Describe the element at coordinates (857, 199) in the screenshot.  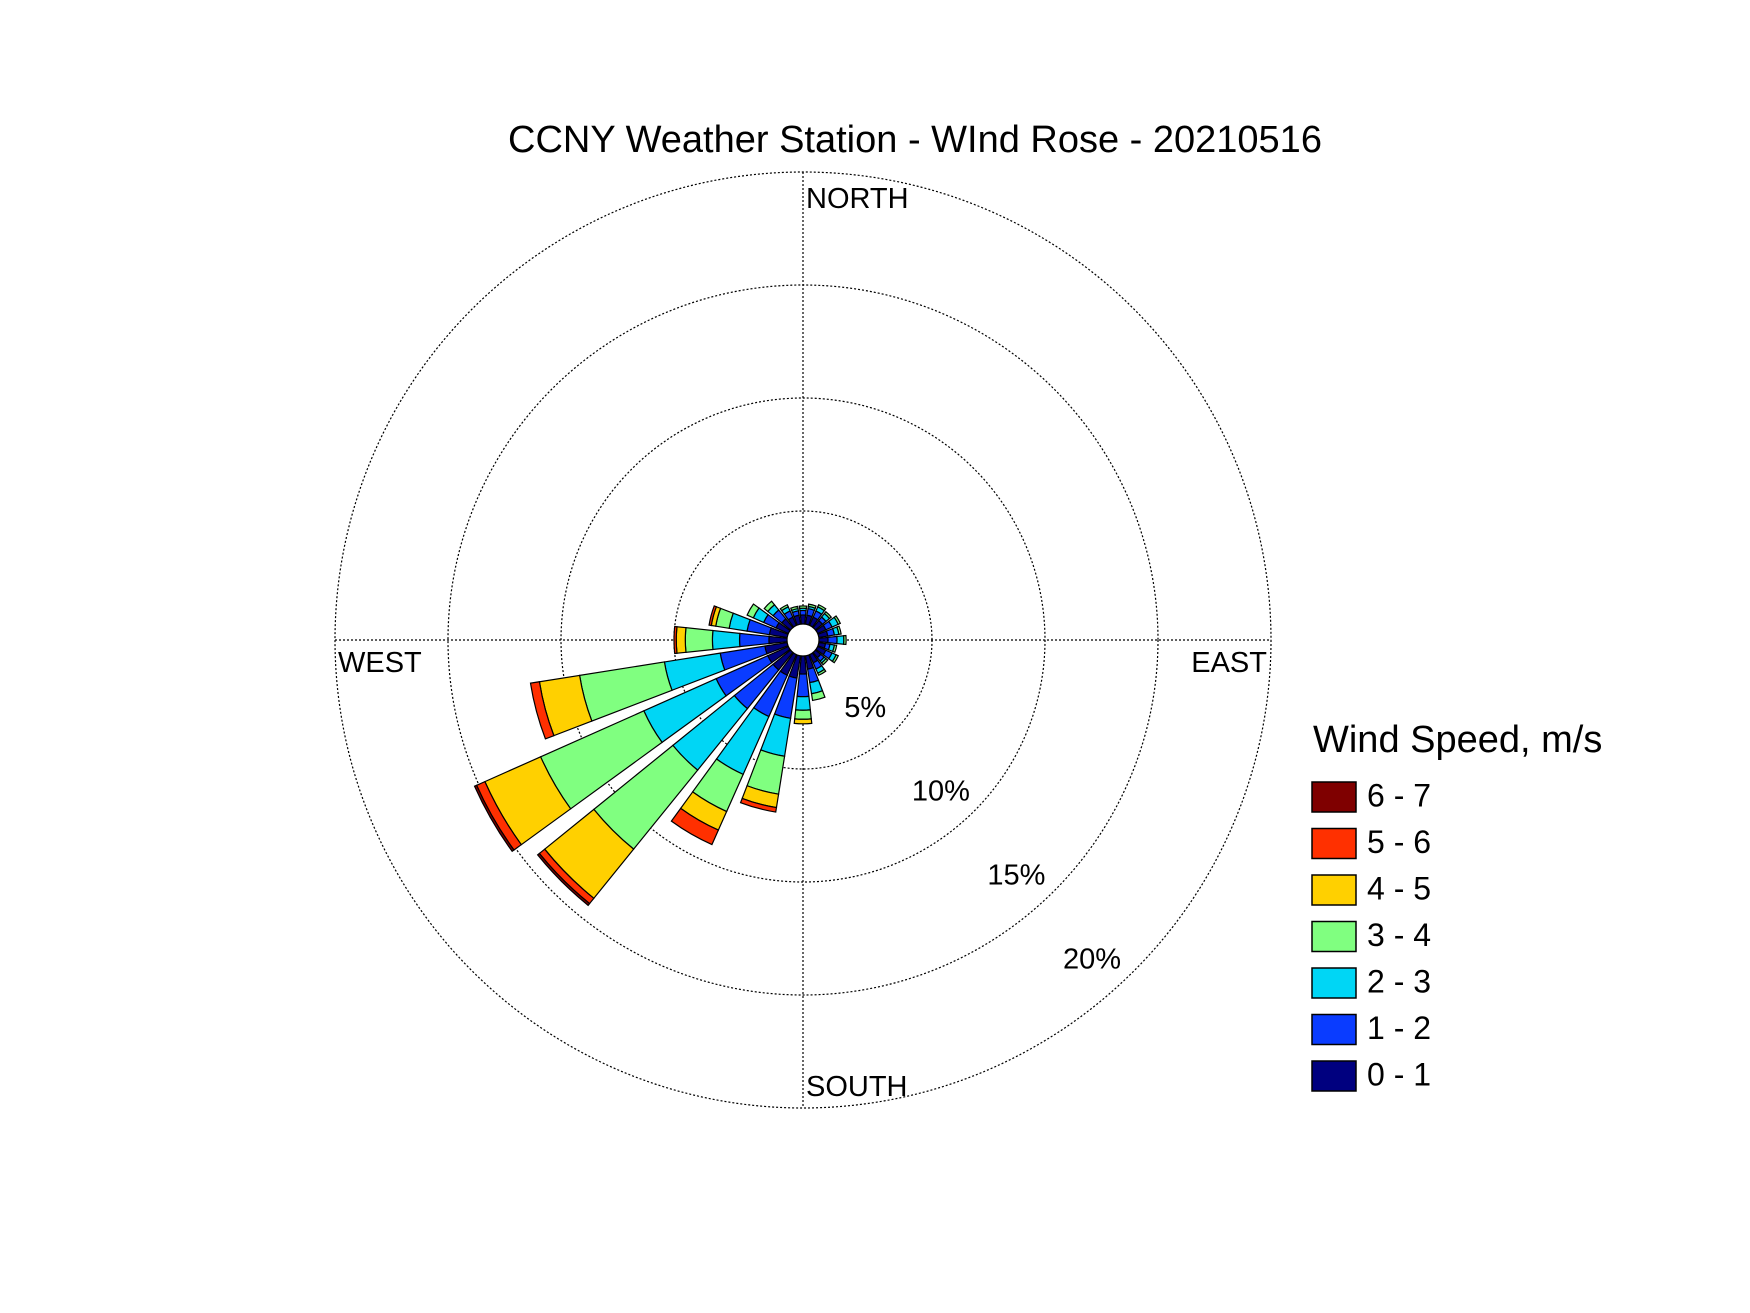
I see `direction-label: NORTH` at that location.